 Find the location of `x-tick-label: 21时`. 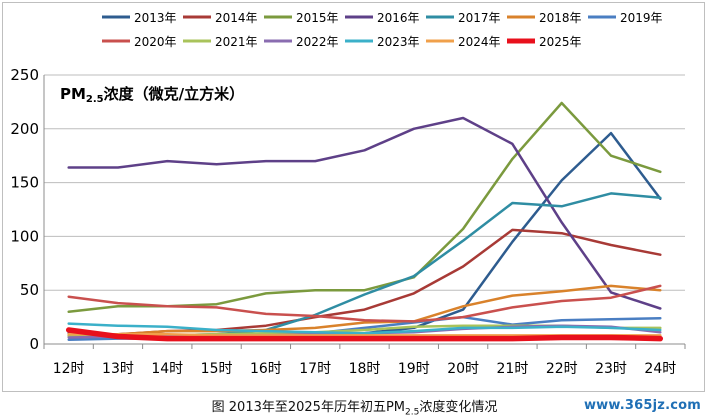

x-tick-label: 21时 is located at coordinates (513, 369).